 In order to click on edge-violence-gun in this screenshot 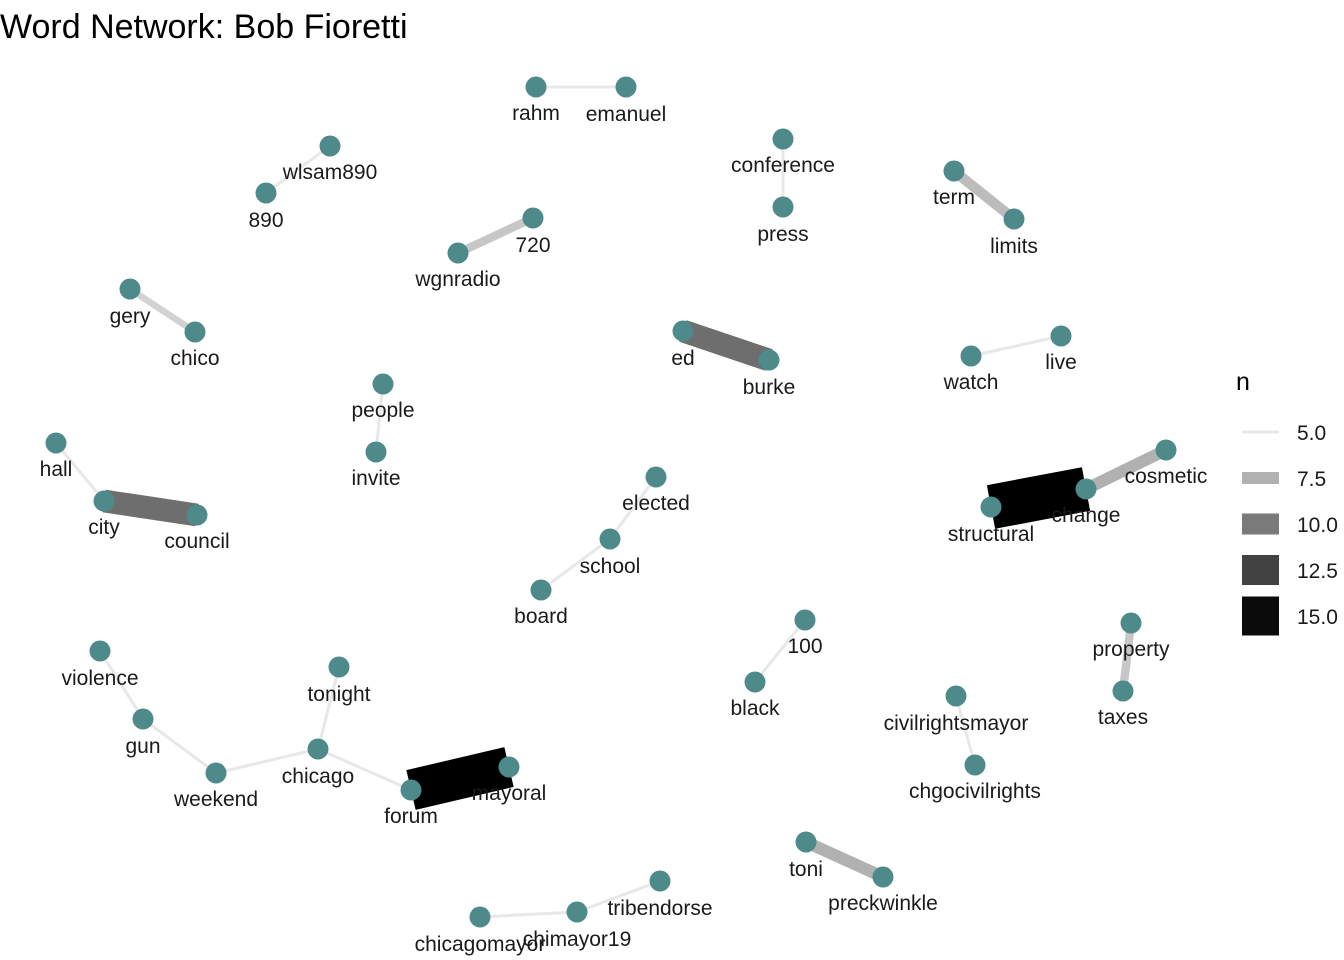, I will do `click(121, 685)`.